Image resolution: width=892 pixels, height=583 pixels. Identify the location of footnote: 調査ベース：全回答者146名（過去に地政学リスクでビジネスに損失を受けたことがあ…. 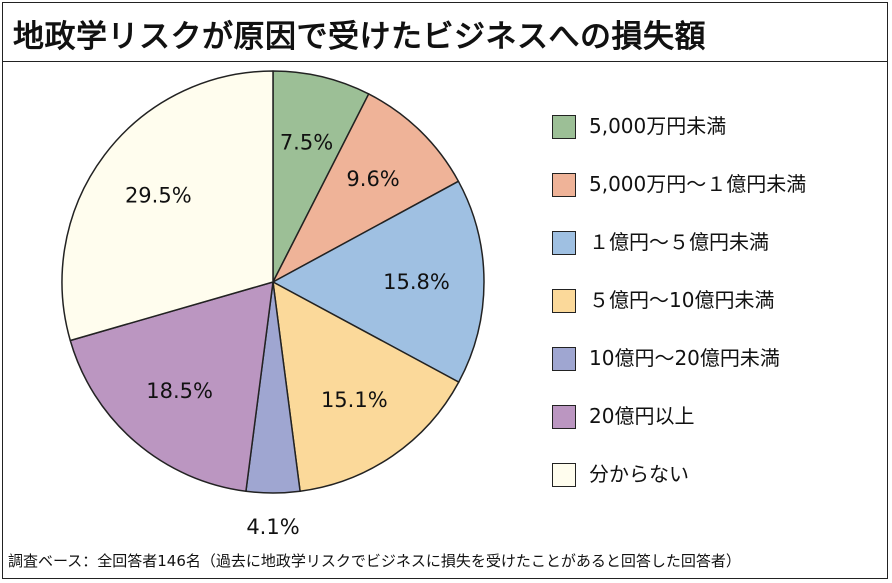
(374, 561).